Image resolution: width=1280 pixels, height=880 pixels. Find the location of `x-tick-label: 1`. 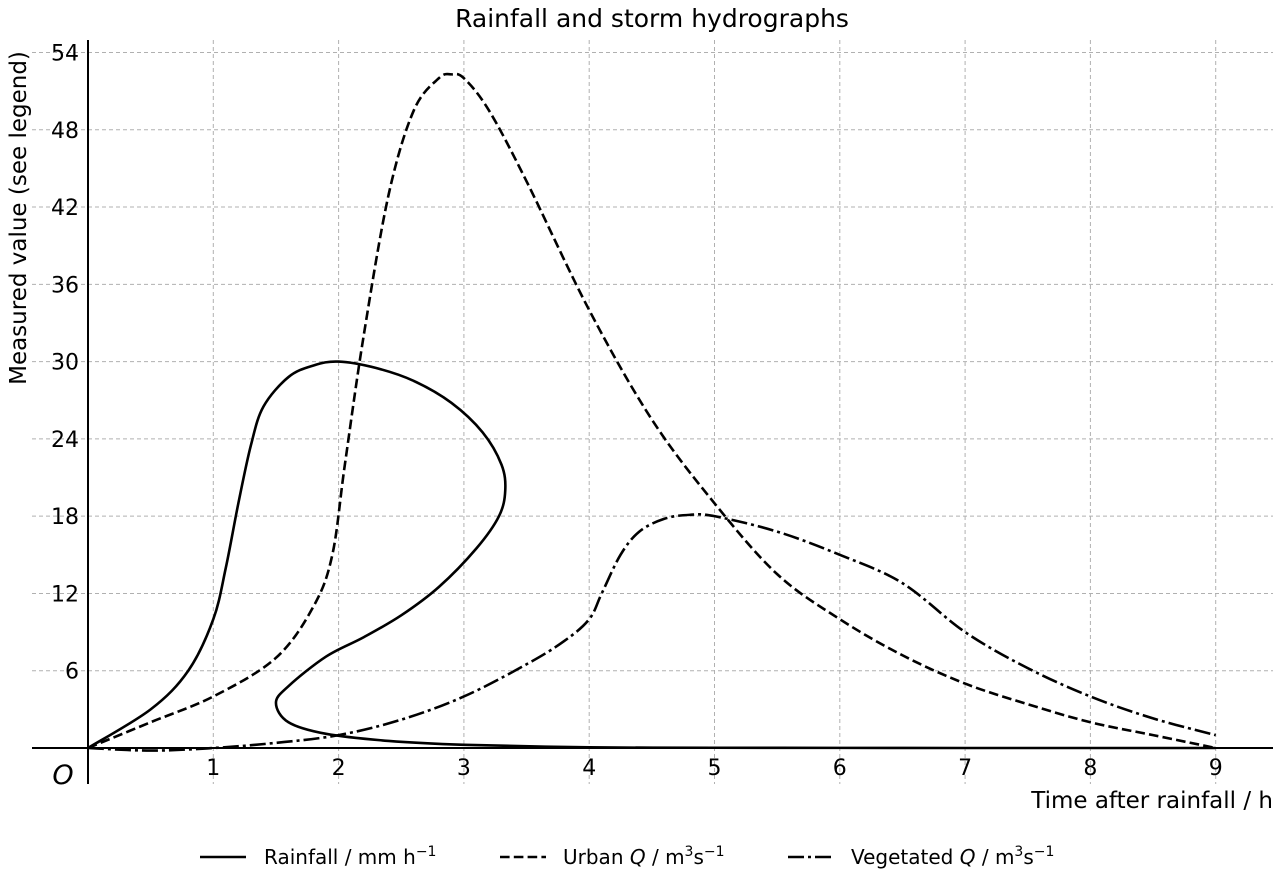

x-tick-label: 1 is located at coordinates (213, 768).